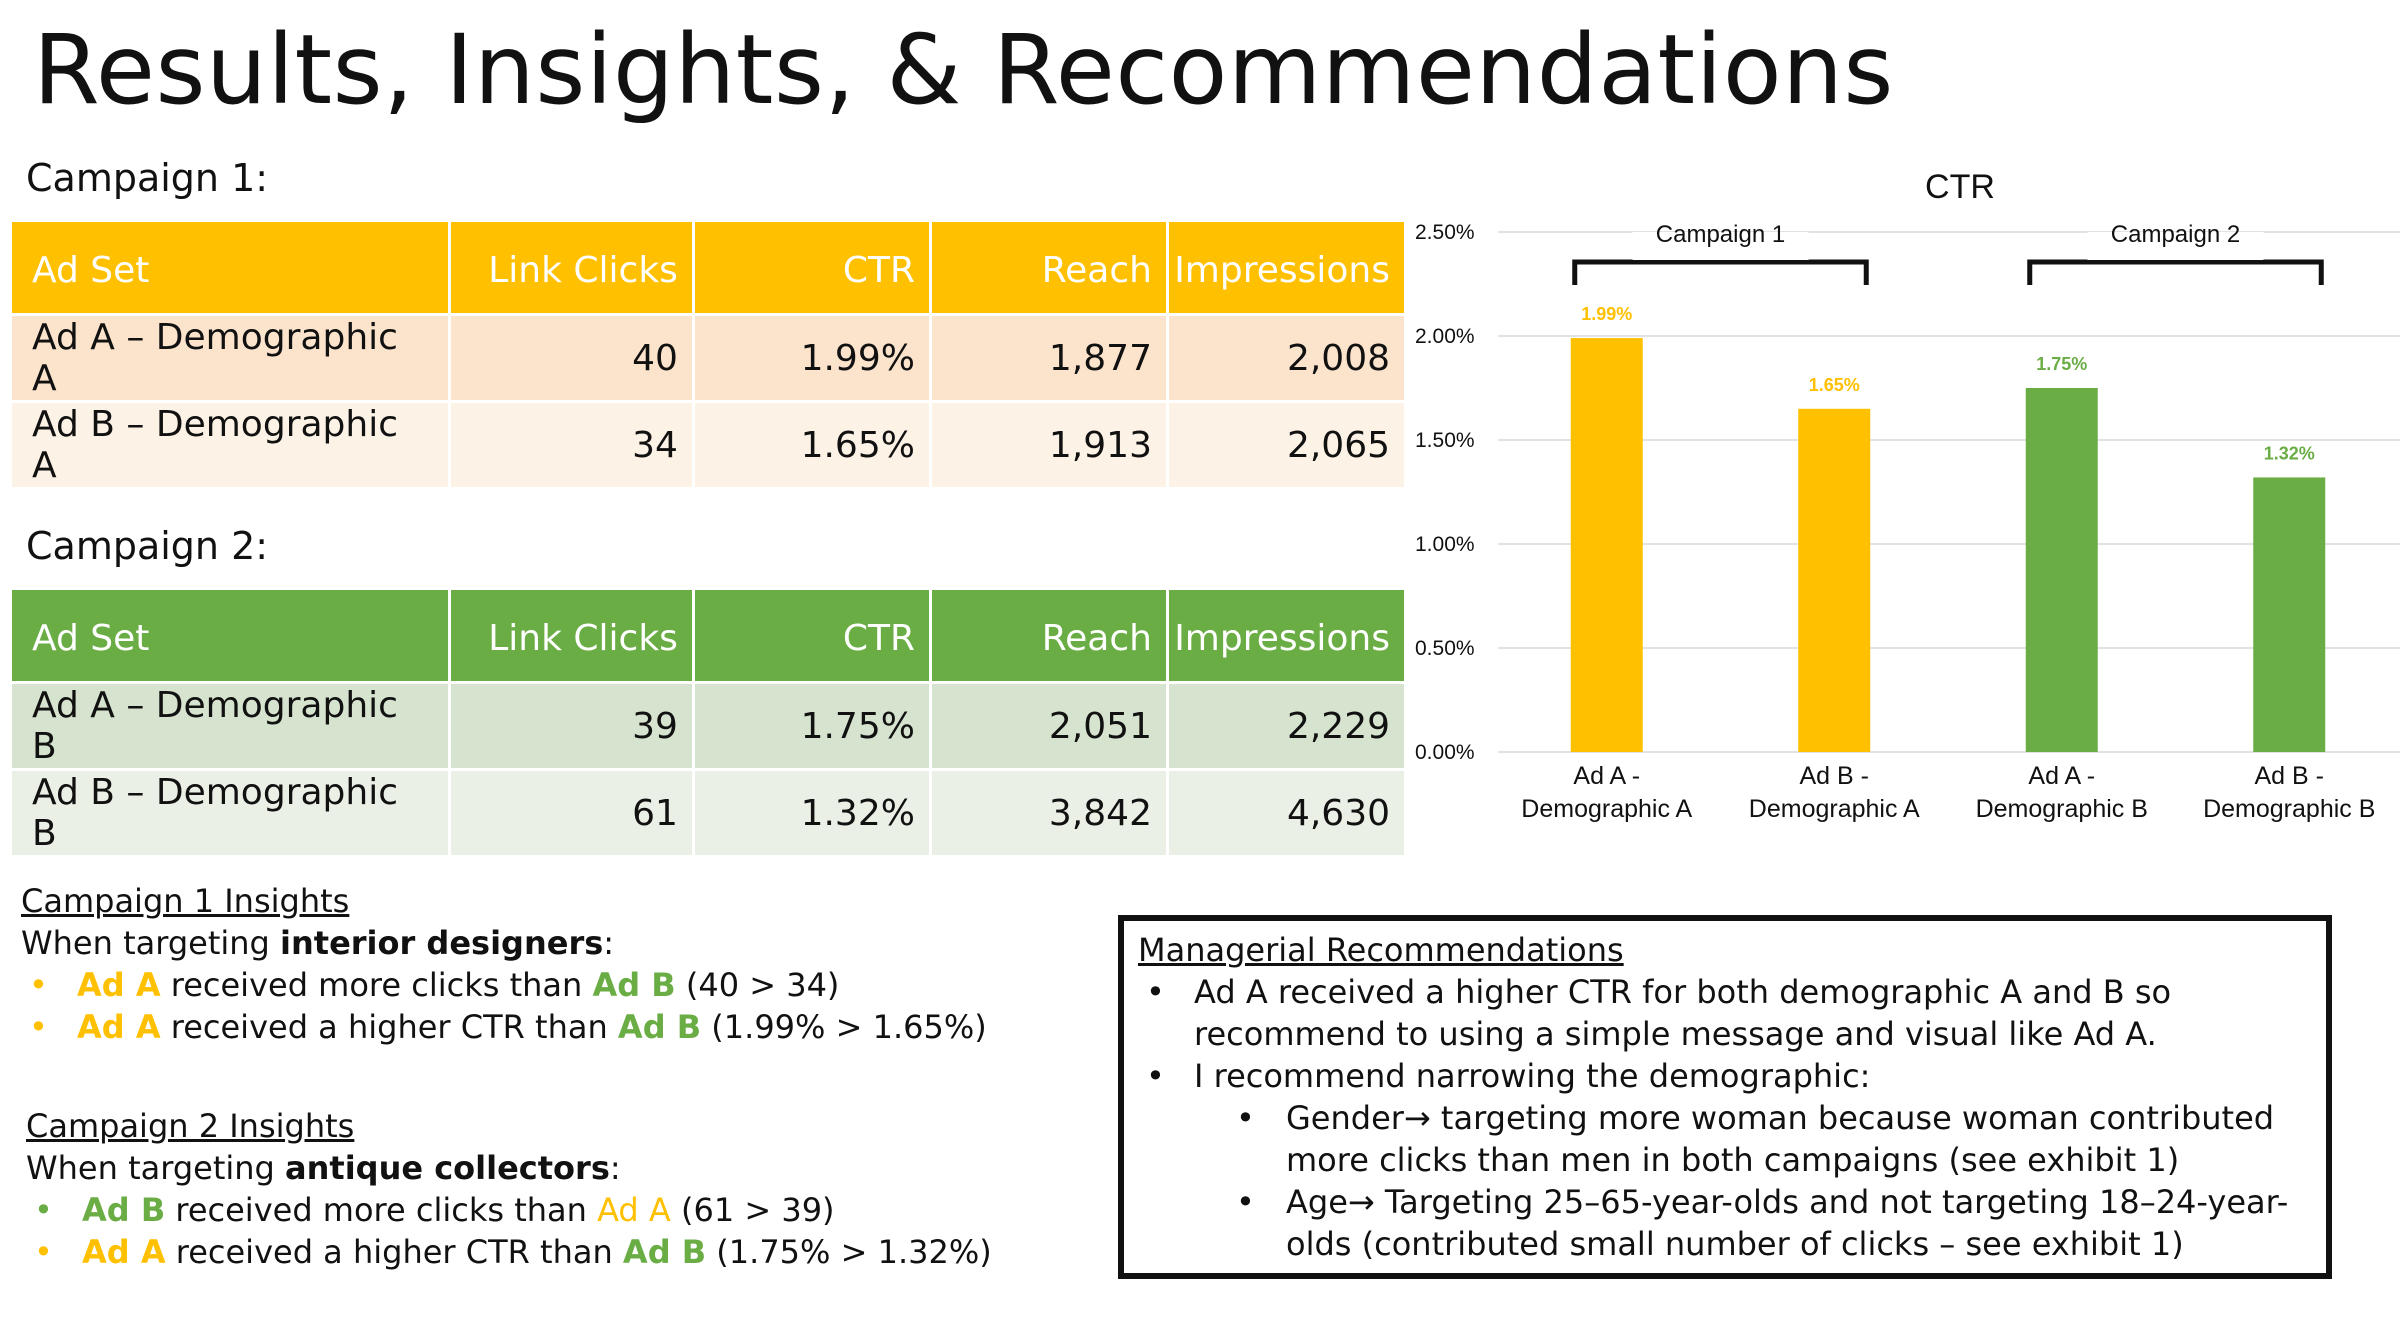  Describe the element at coordinates (230, 443) in the screenshot. I see `table-cell: Ad B – Demographic A` at that location.